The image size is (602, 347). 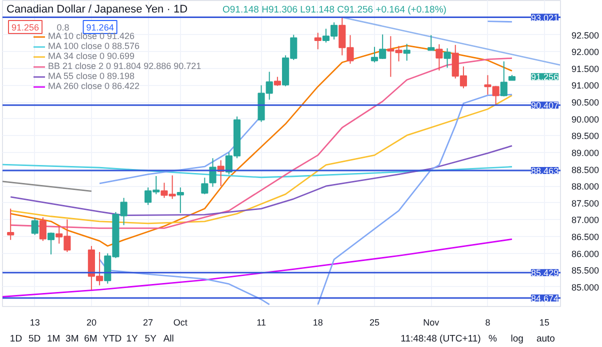 I want to click on y-tick-label: 86.000, so click(x=586, y=253).